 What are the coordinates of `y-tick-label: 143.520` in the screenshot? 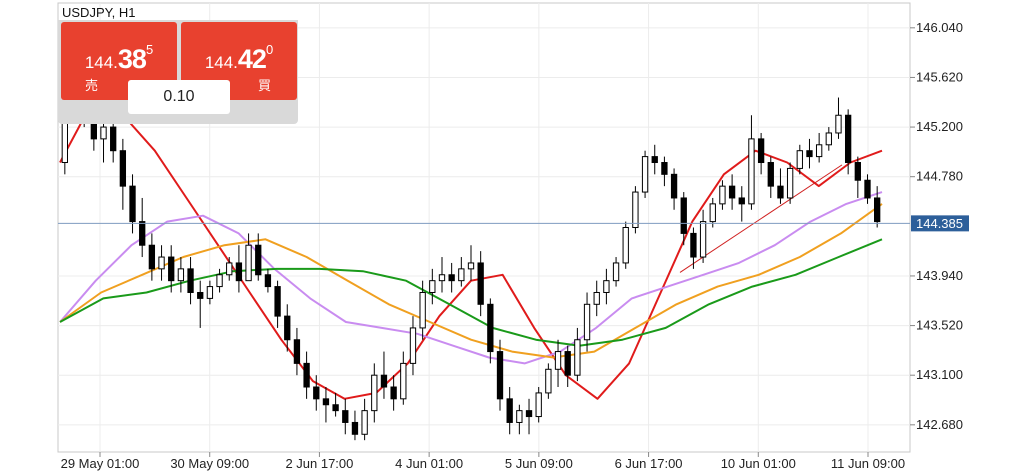 It's located at (939, 325).